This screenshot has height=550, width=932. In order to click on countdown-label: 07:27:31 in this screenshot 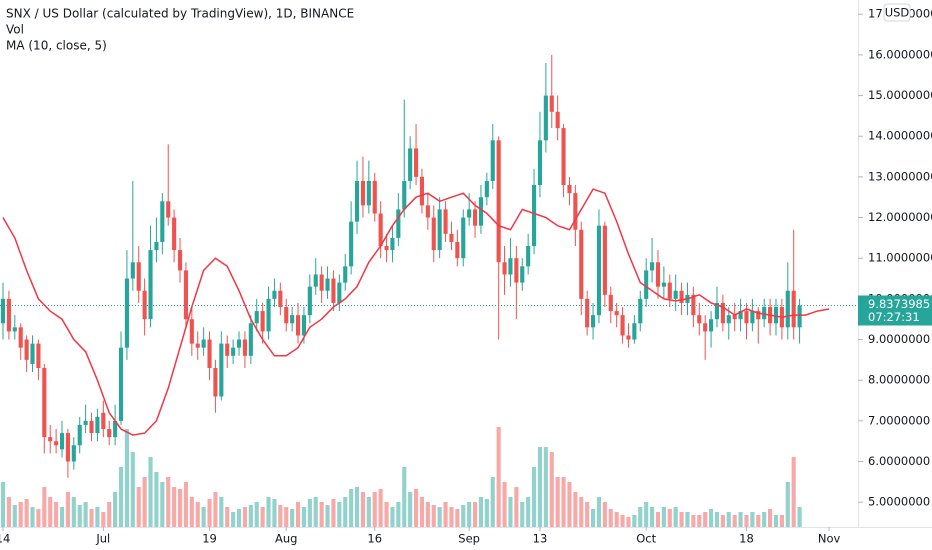, I will do `click(894, 317)`.